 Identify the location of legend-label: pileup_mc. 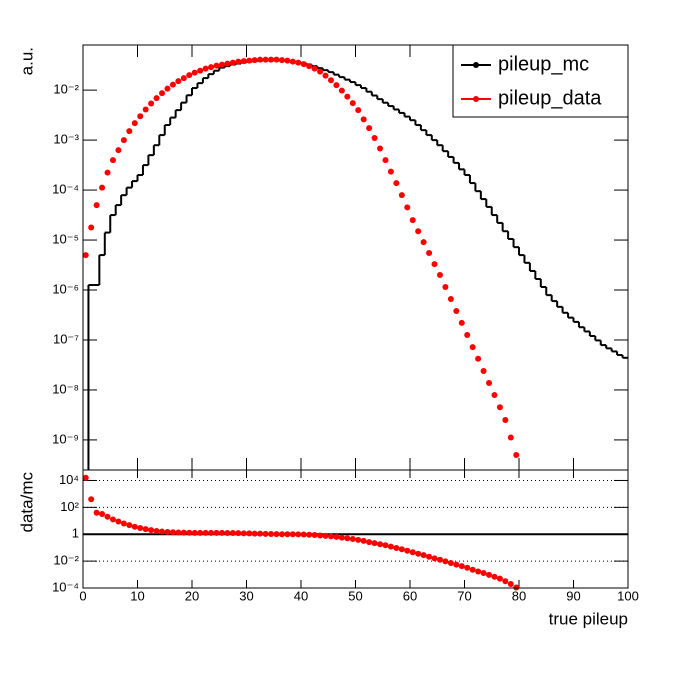
(543, 64).